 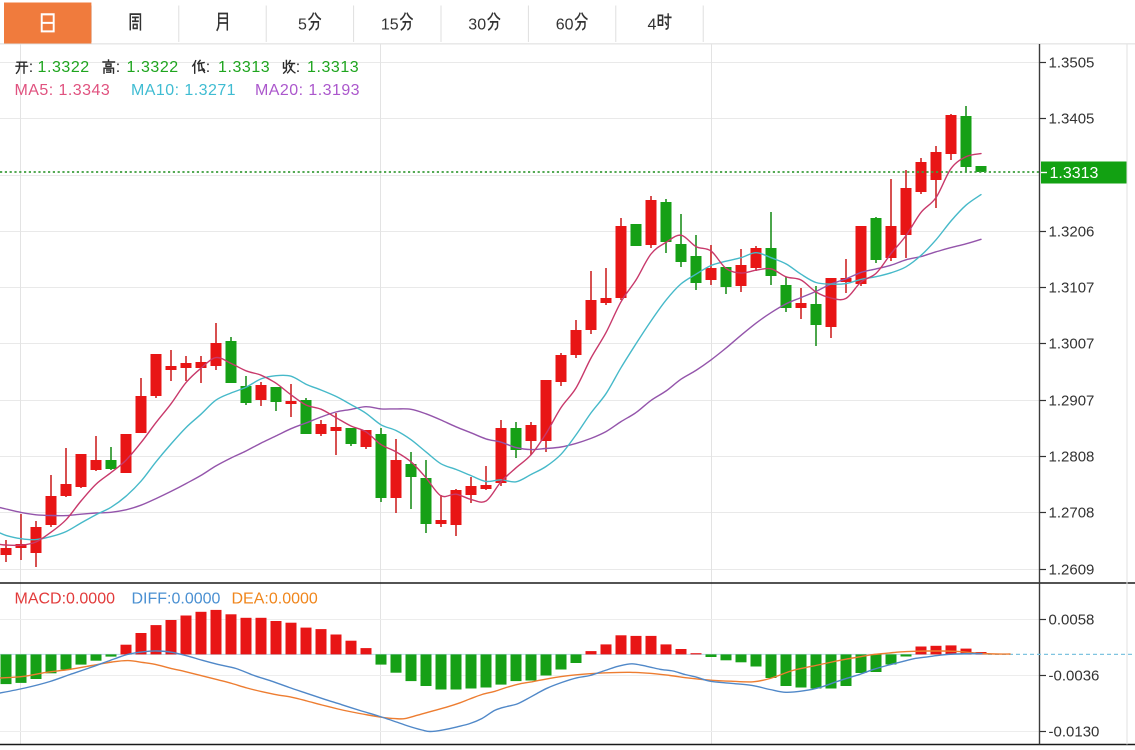 What do you see at coordinates (63, 90) in the screenshot?
I see `svg-text: MA5: 1.3343` at bounding box center [63, 90].